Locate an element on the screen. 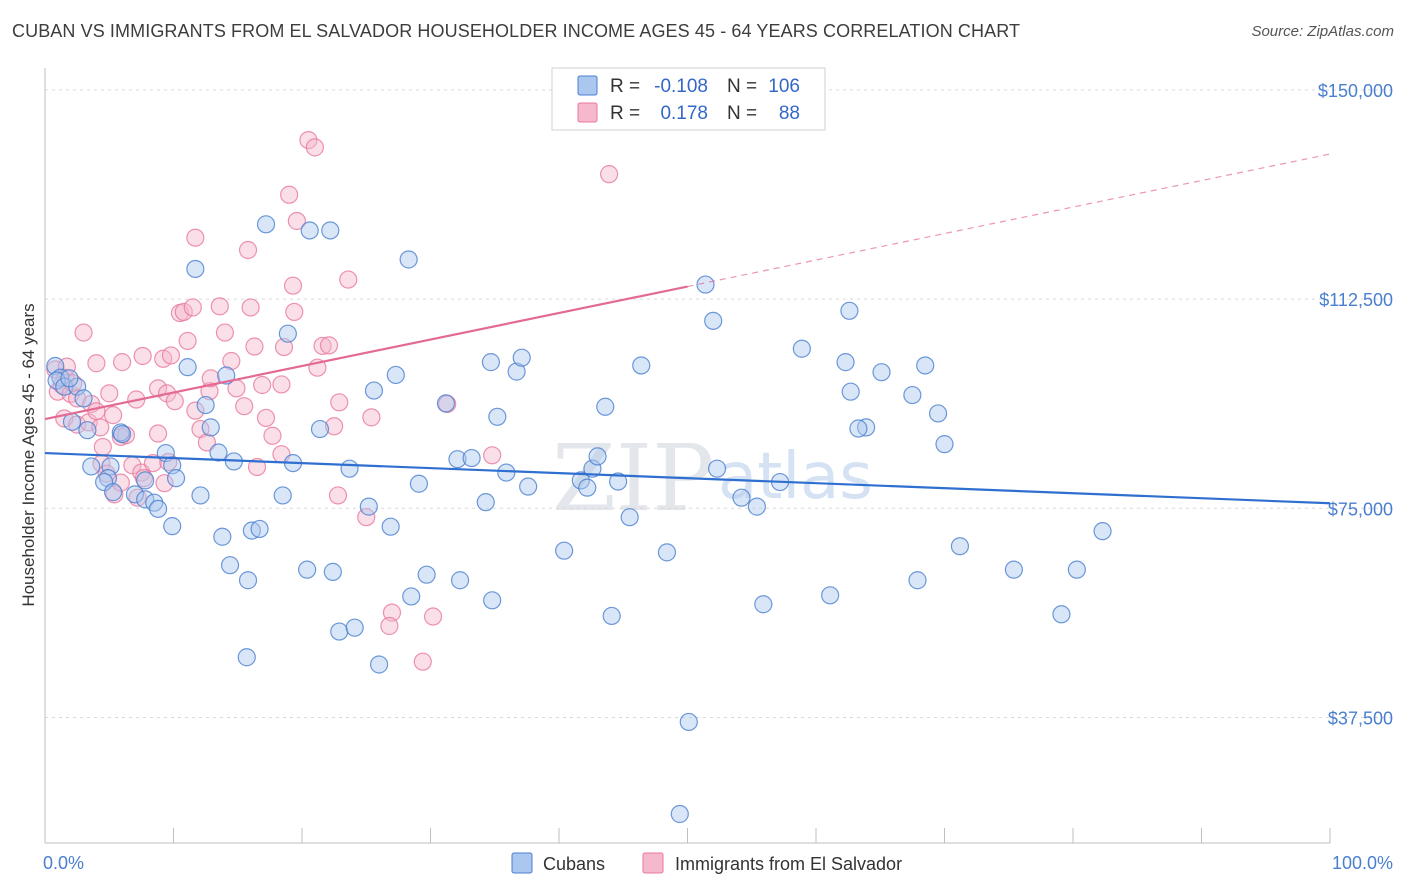 The image size is (1406, 892). cubans-trend-line is located at coordinates (687, 478).